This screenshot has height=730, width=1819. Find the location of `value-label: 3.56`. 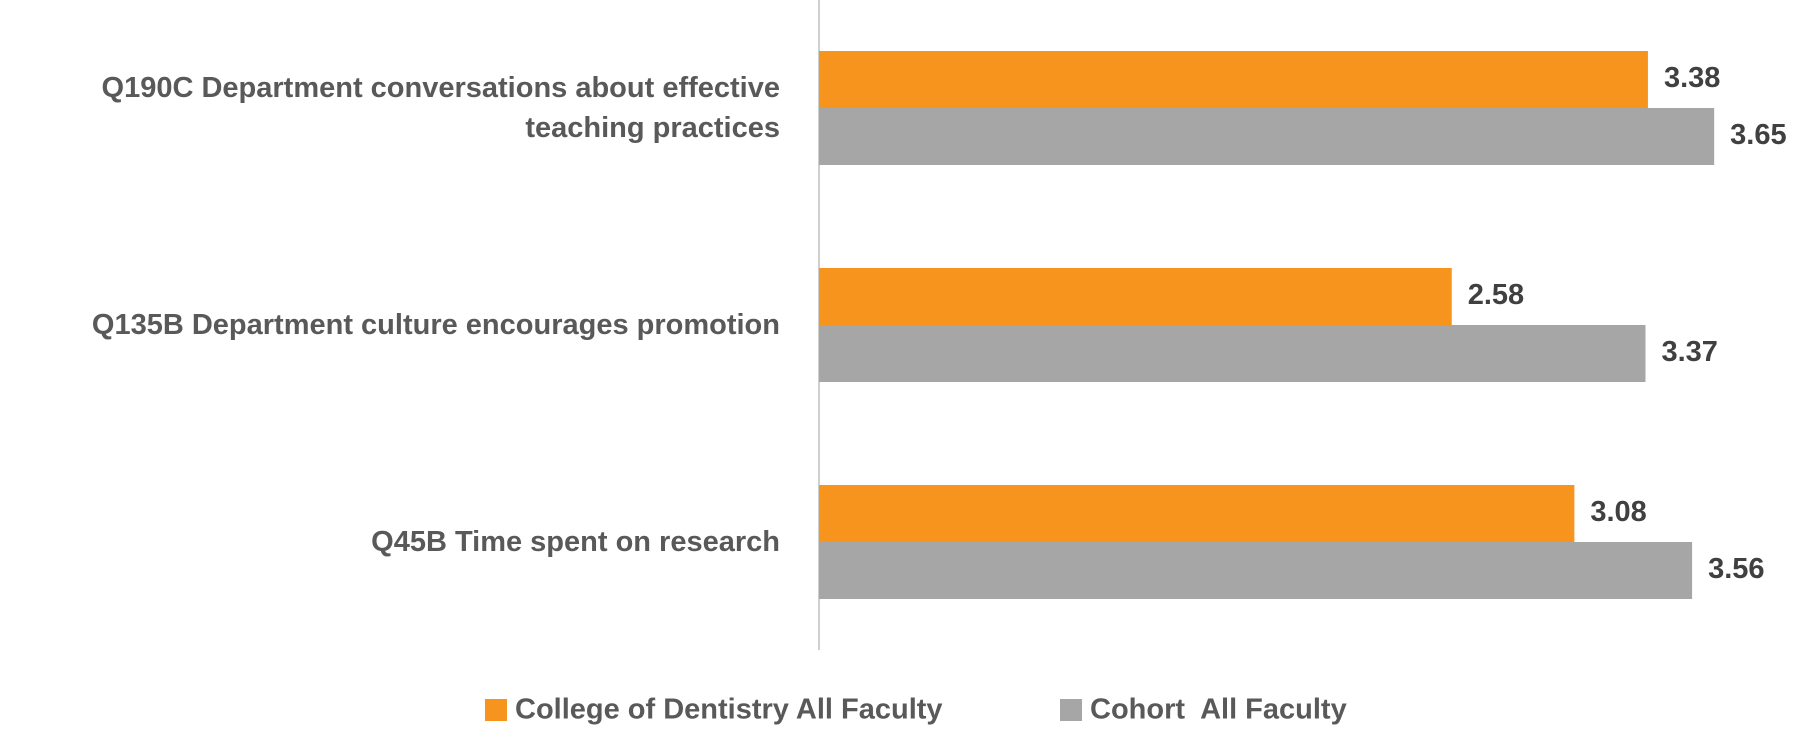

value-label: 3.56 is located at coordinates (1736, 569).